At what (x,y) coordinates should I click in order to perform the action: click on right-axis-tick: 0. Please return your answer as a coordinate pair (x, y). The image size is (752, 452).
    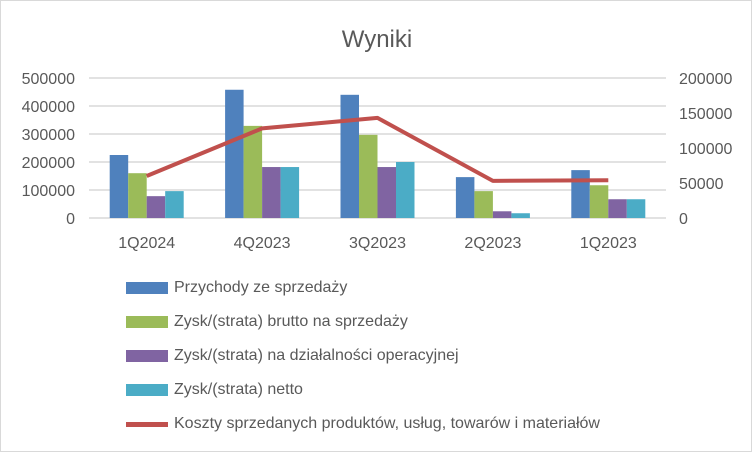
    Looking at the image, I should click on (683, 219).